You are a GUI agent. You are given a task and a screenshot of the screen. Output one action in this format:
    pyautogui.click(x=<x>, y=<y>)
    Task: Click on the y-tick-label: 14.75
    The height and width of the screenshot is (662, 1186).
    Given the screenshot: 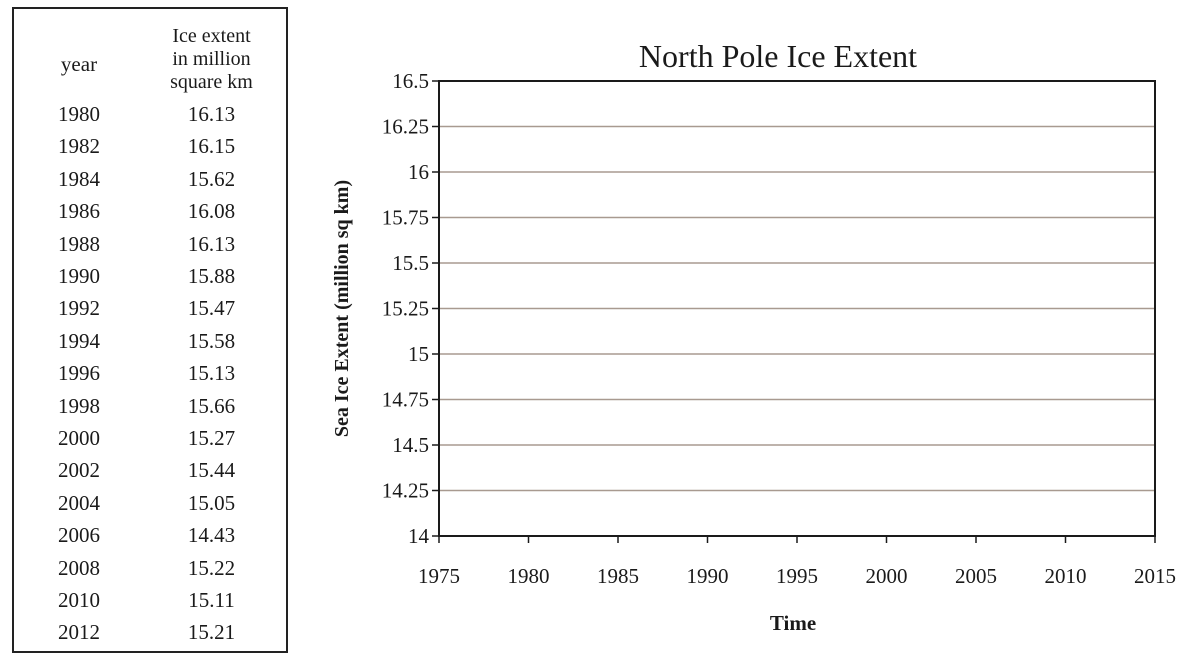 What is the action you would take?
    pyautogui.click(x=405, y=400)
    